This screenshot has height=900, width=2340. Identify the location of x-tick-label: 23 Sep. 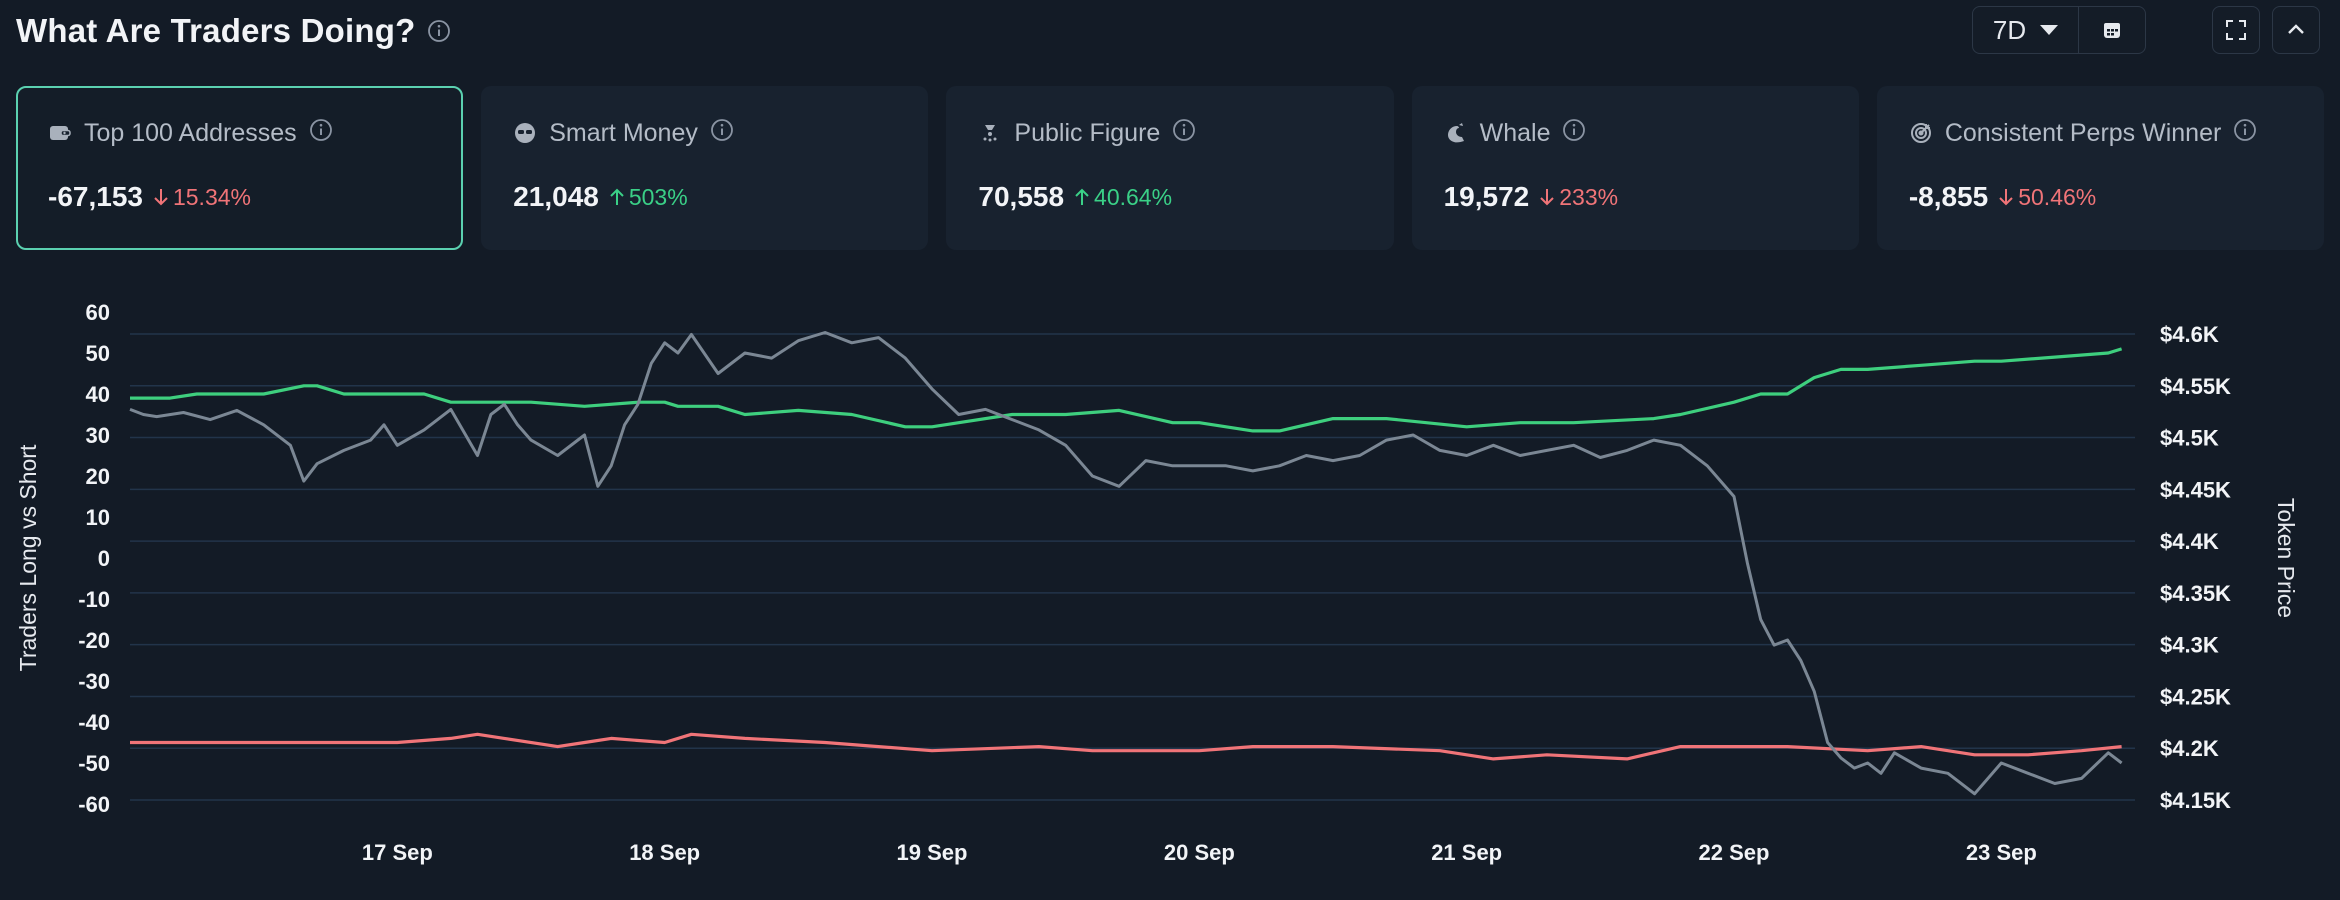
(2001, 852).